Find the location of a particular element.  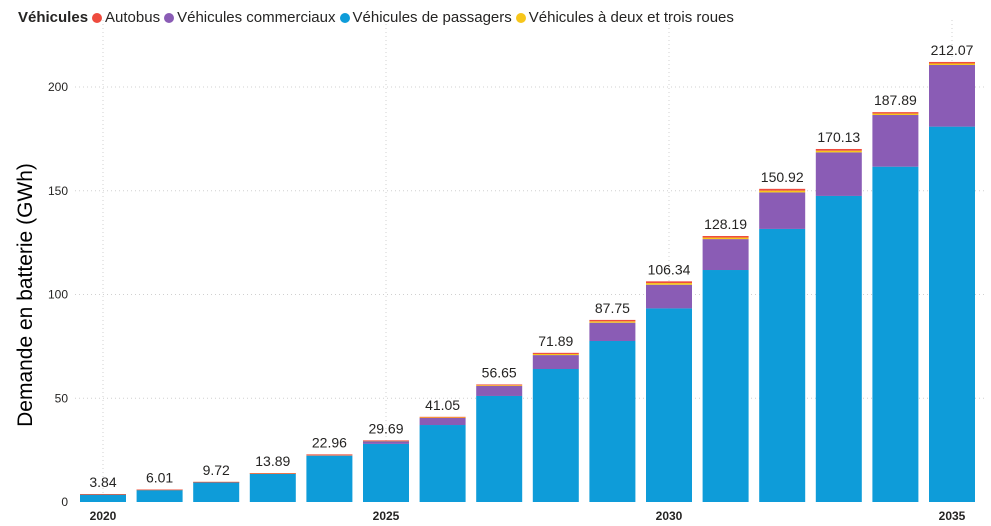

data-label: 150.92 is located at coordinates (782, 177).